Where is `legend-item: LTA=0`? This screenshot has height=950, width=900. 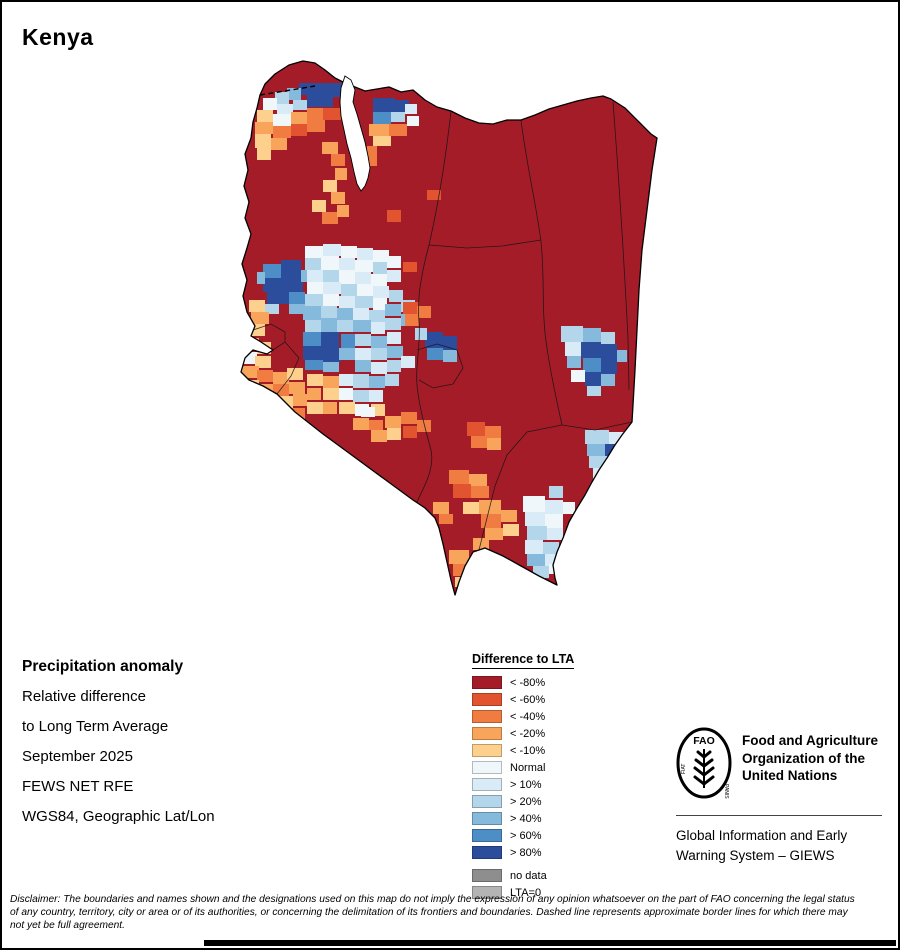
legend-item: LTA=0 is located at coordinates (547, 892).